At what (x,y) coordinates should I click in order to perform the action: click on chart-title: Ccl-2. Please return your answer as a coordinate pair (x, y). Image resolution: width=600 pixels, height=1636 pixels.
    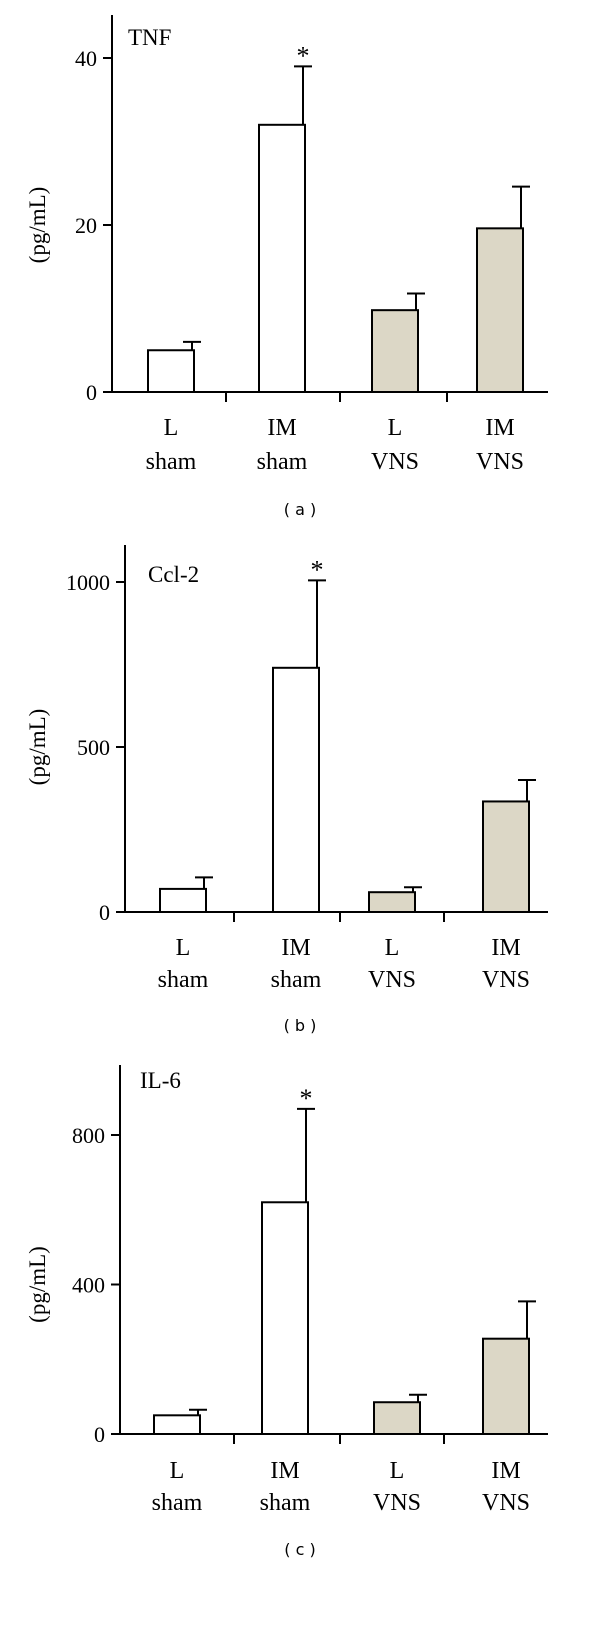
    Looking at the image, I should click on (173, 574).